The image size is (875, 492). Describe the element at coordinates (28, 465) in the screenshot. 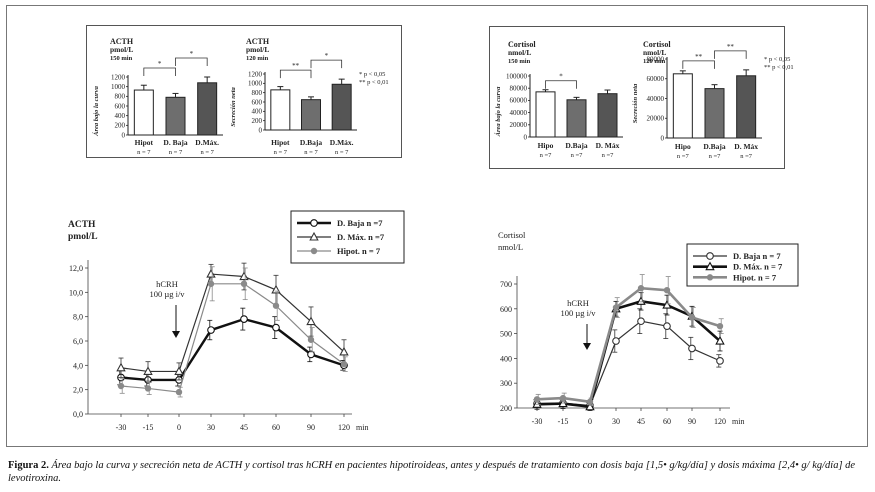

I see `caption-label: Figura 2.` at that location.